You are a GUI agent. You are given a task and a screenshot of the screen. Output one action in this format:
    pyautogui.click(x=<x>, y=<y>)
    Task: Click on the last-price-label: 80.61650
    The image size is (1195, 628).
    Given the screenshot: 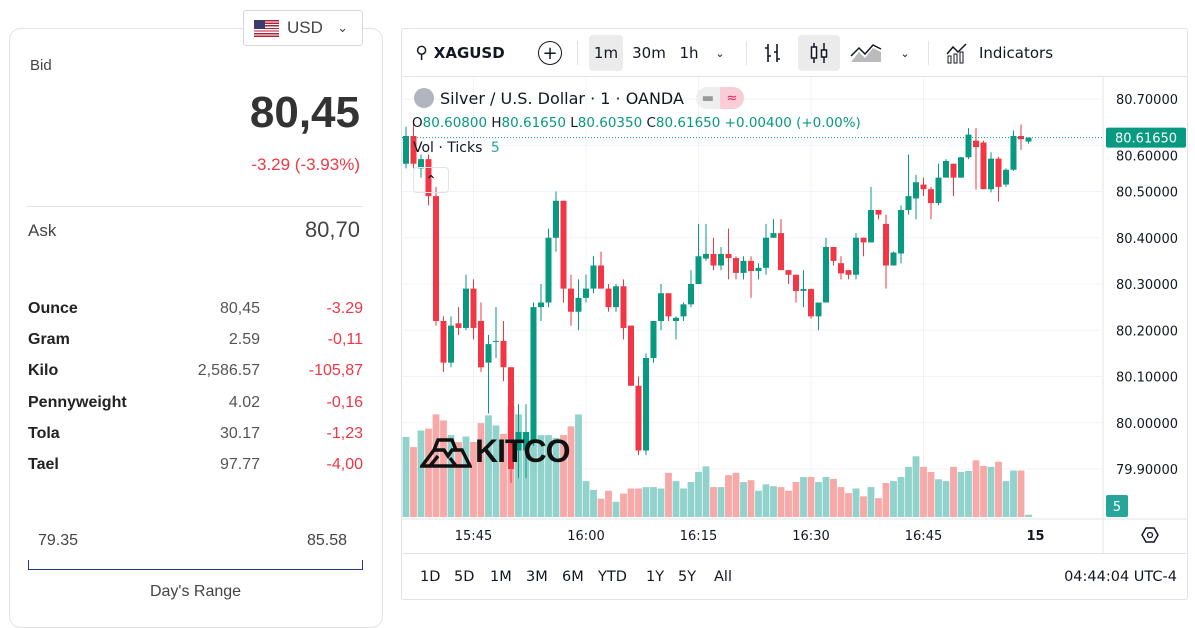 What is the action you would take?
    pyautogui.click(x=1146, y=139)
    